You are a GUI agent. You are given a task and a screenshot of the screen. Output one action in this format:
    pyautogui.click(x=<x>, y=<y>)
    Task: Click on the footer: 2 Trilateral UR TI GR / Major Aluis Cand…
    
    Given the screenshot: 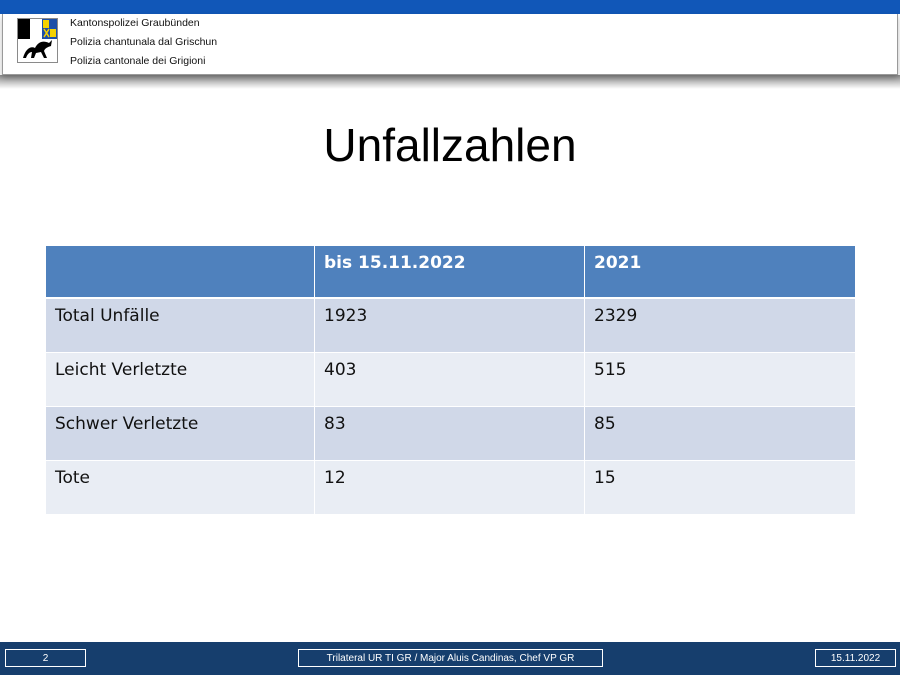 What is the action you would take?
    pyautogui.click(x=450, y=658)
    